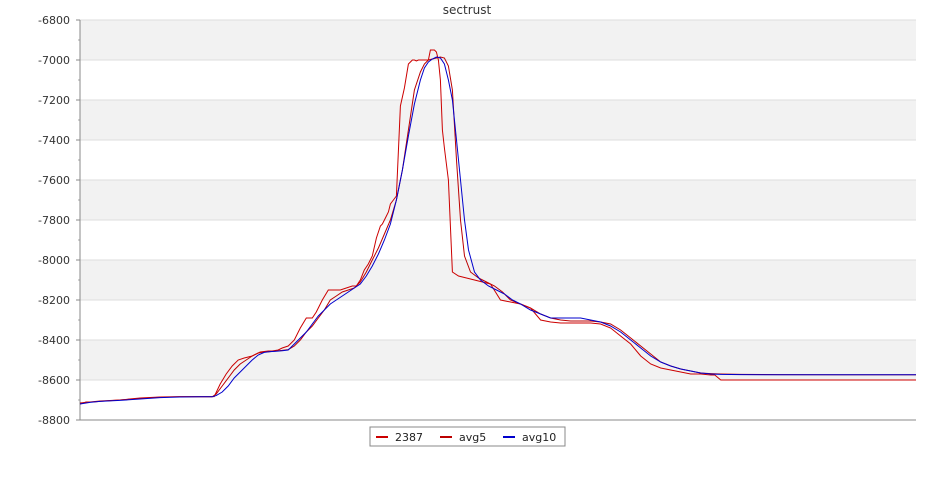 Image resolution: width=935 pixels, height=500 pixels. Describe the element at coordinates (539, 437) in the screenshot. I see `legend-label-avg10: avg10` at that location.